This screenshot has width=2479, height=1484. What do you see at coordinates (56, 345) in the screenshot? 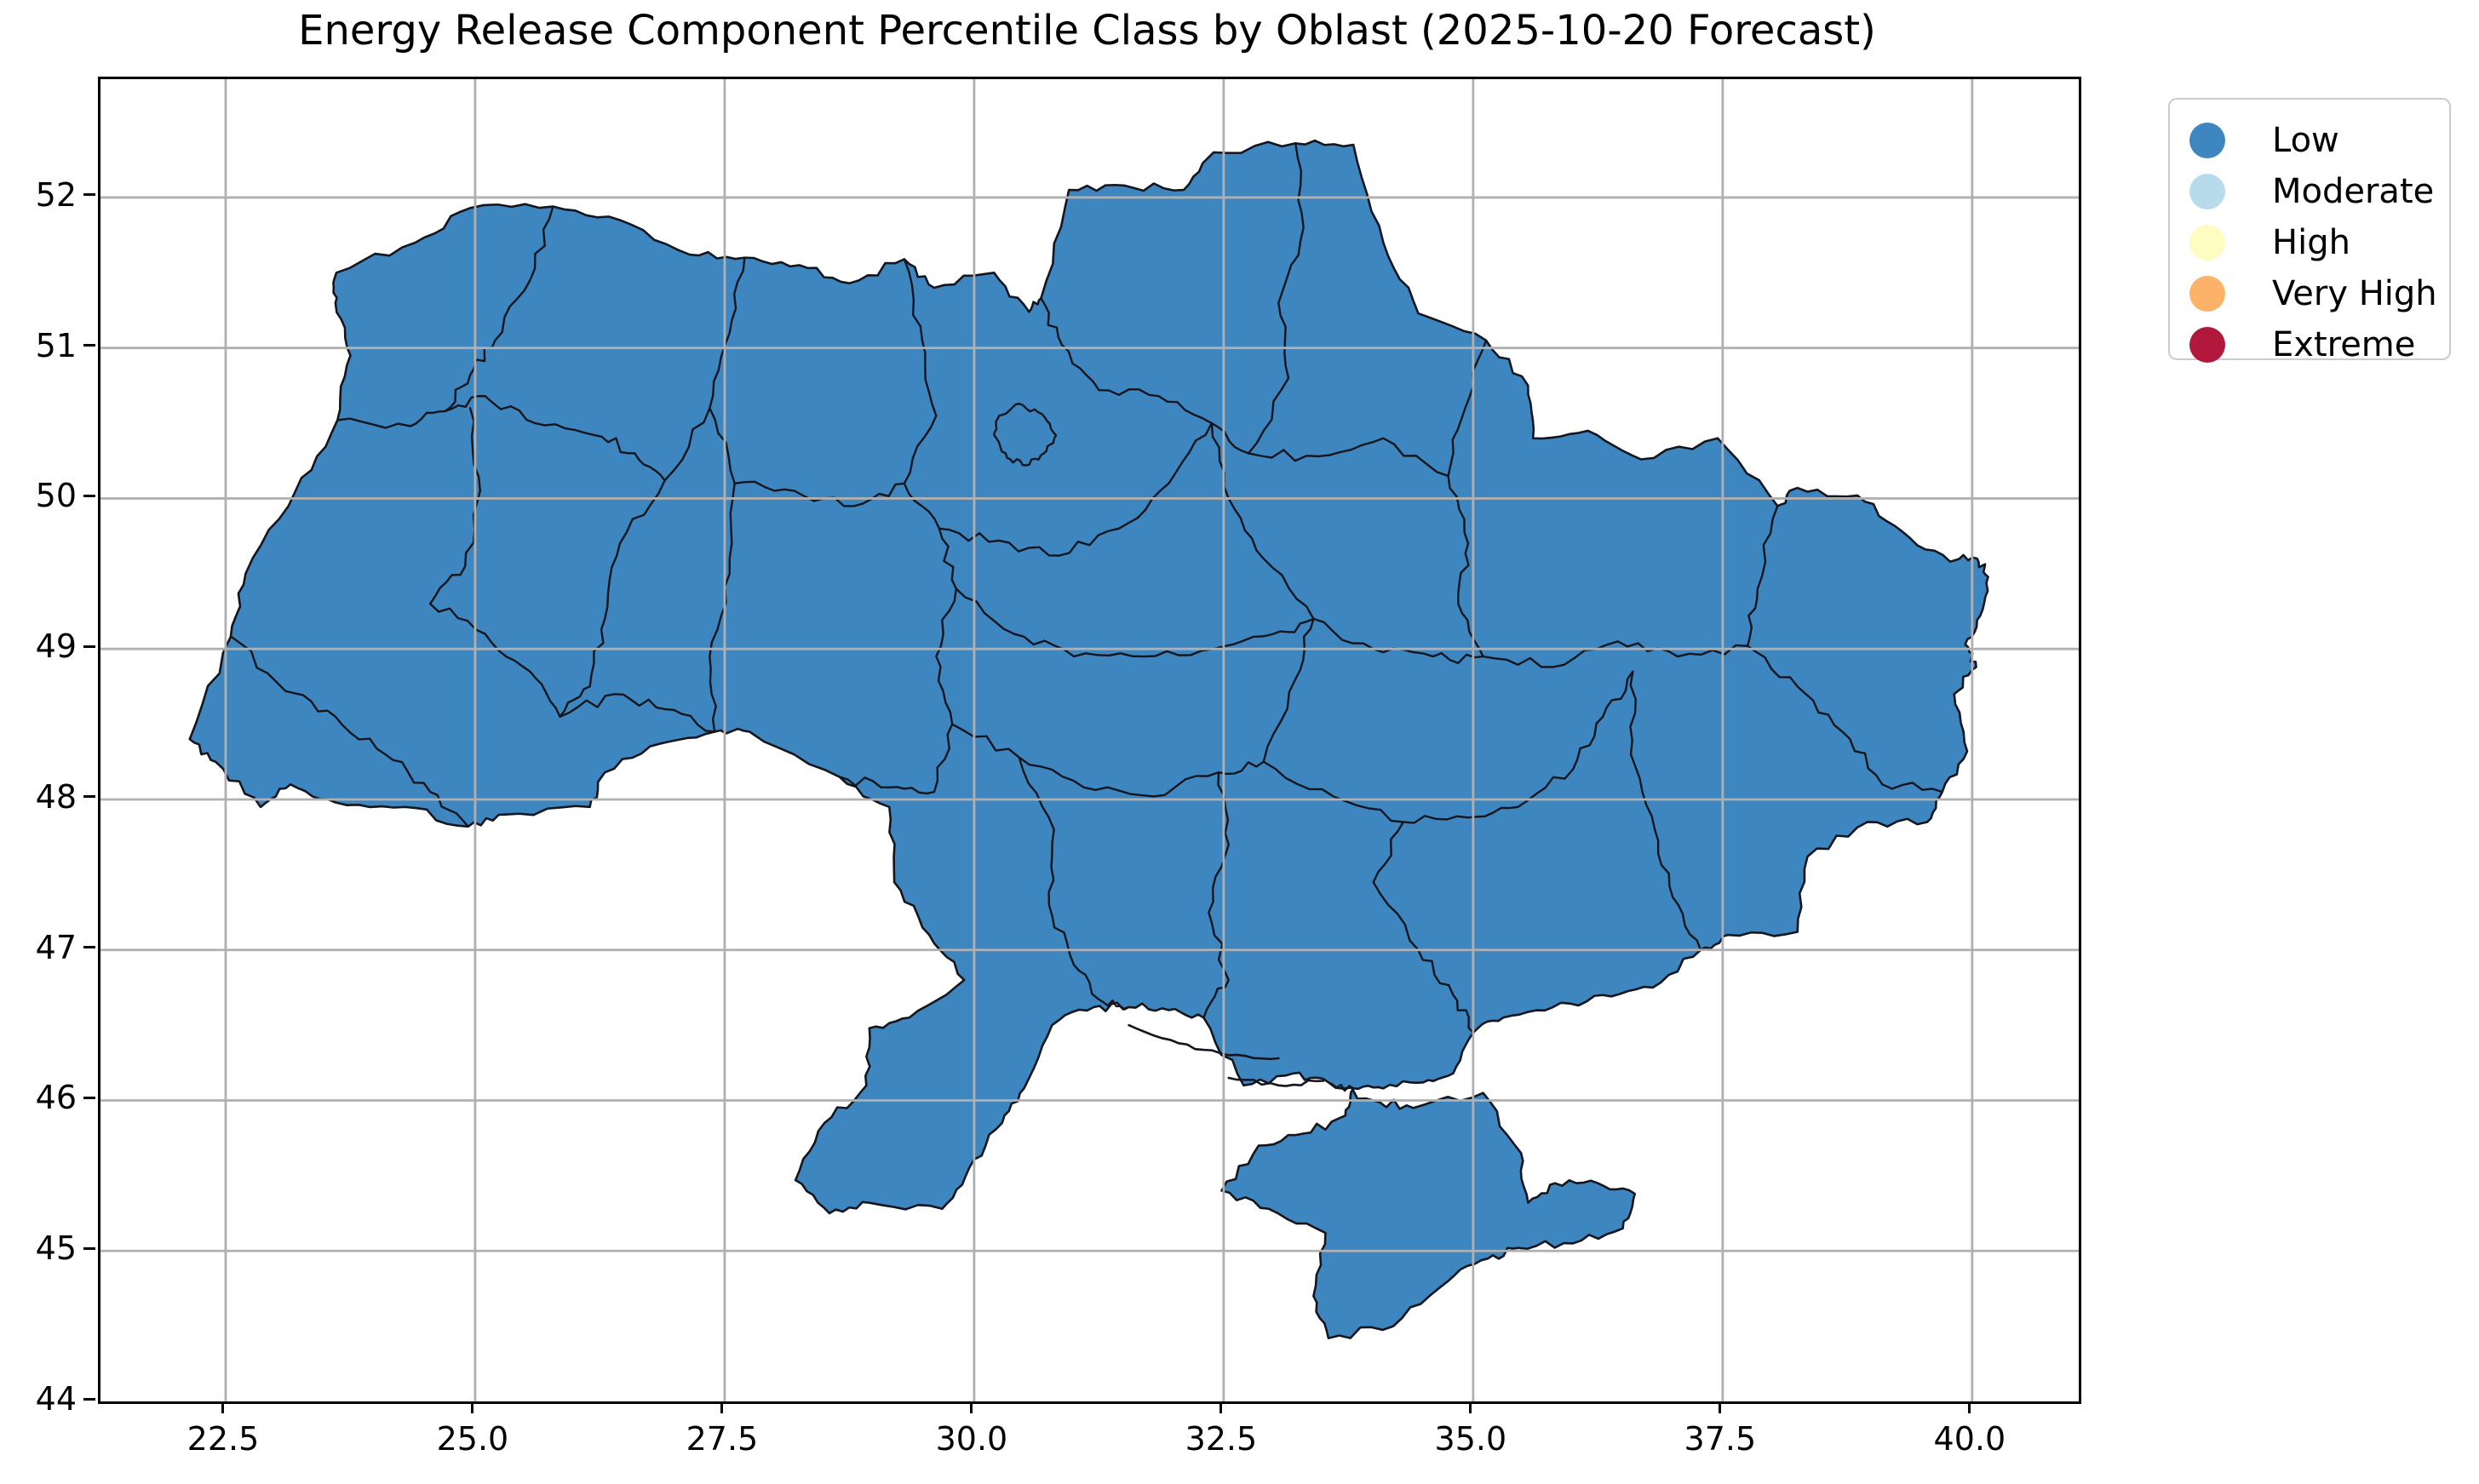
I see `y-tick-label: 51` at bounding box center [56, 345].